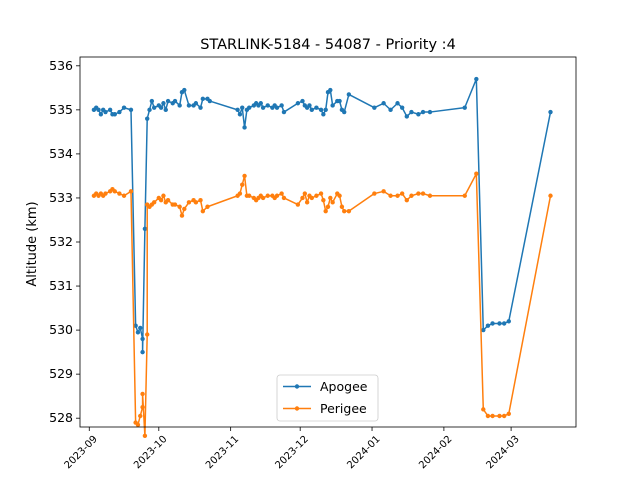 The width and height of the screenshot is (640, 480). I want to click on x-tick-label: 2023-10, so click(150, 452).